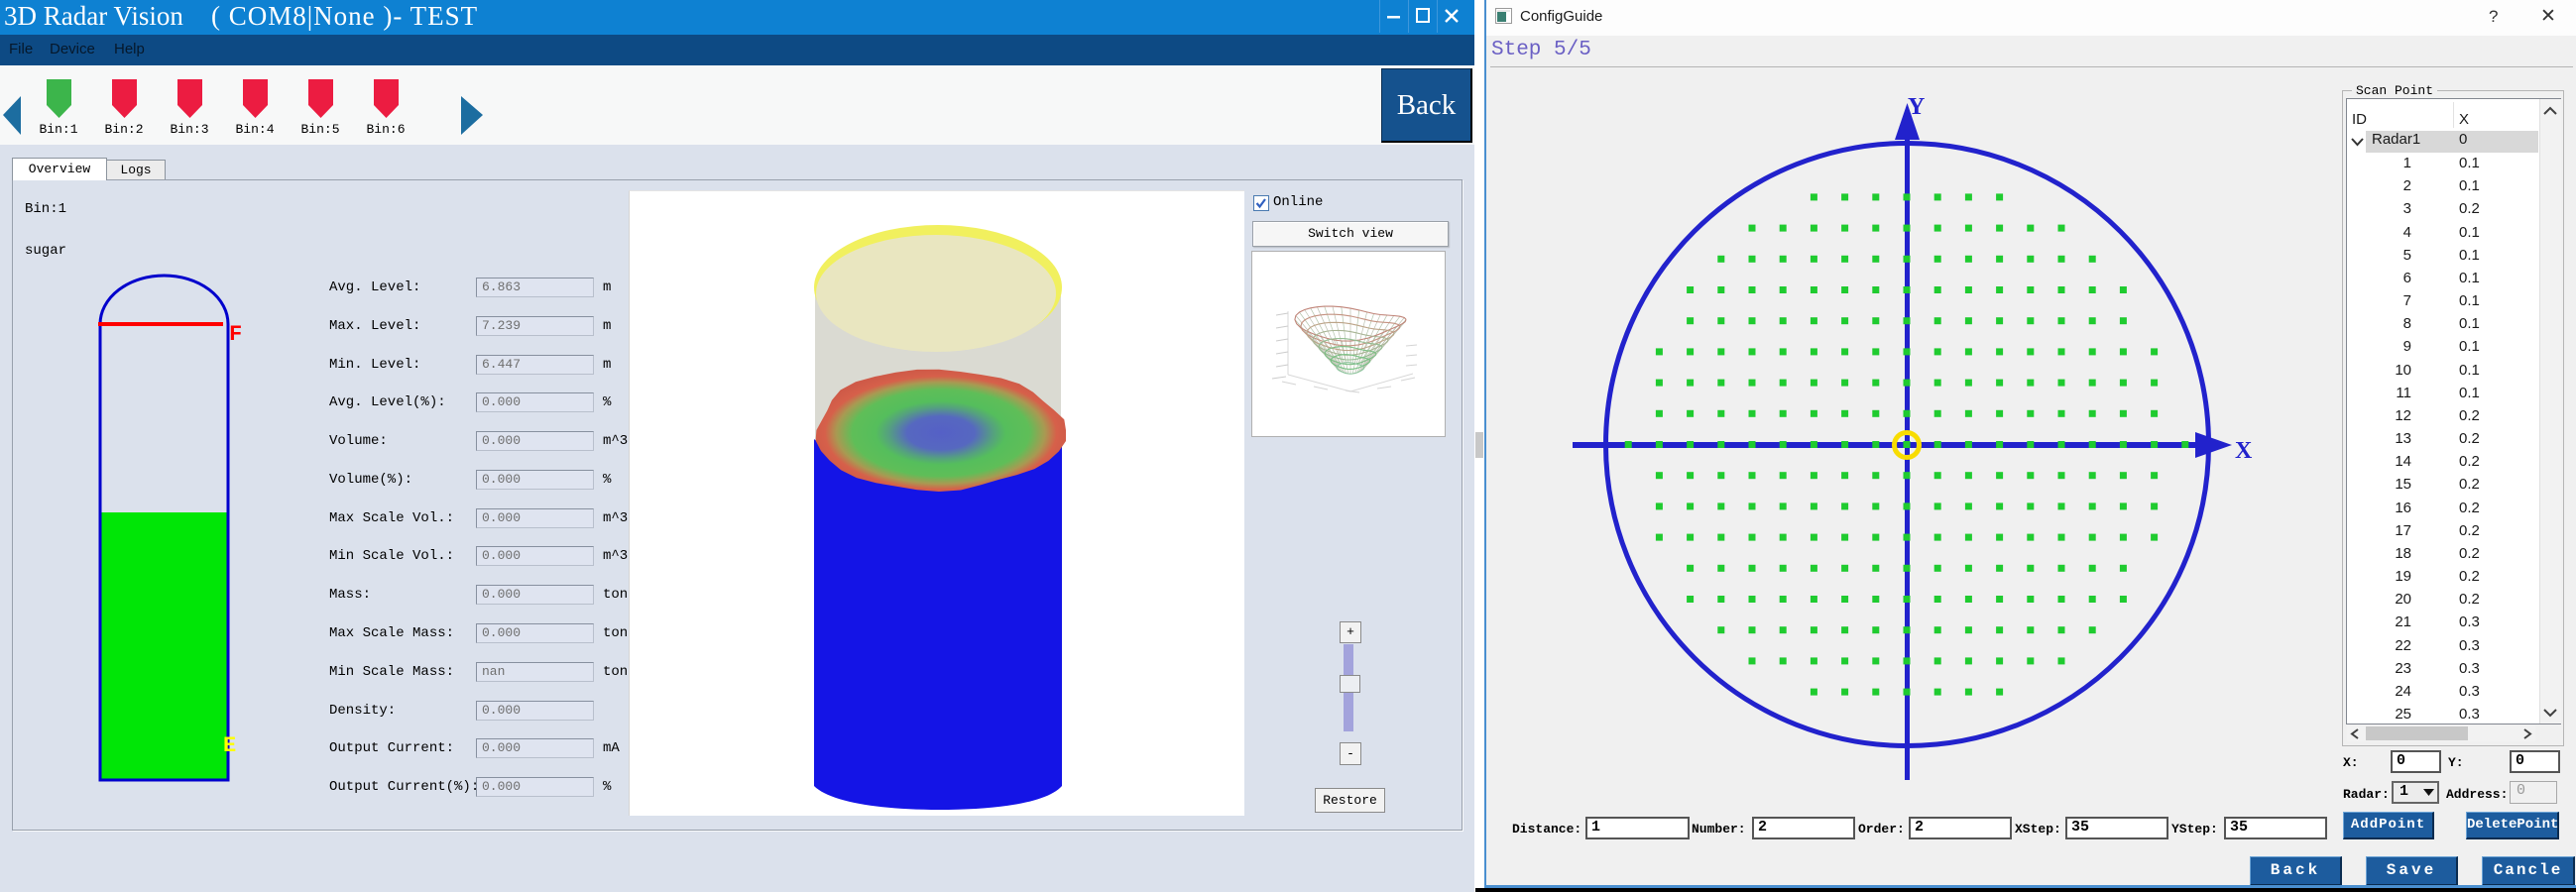  I want to click on svg-text: X, so click(2244, 451).